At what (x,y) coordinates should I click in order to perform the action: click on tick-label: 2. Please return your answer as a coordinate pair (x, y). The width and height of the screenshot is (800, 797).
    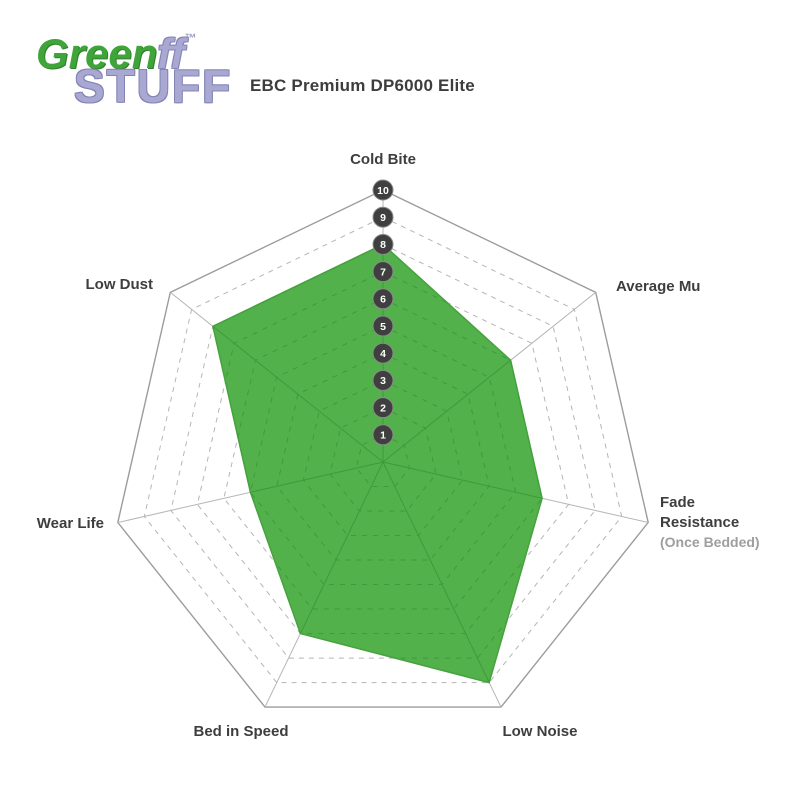
    Looking at the image, I should click on (383, 408).